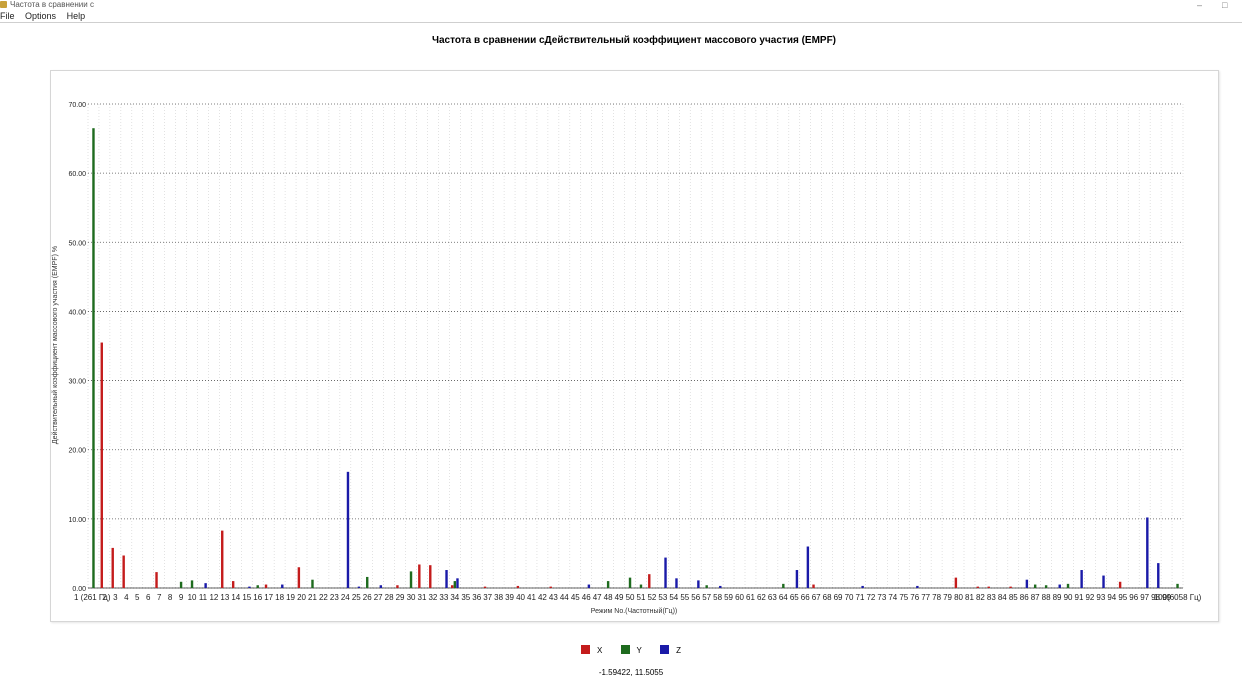 This screenshot has height=683, width=1242. Describe the element at coordinates (52, 4) in the screenshot. I see `window-title: Частота в сравнении с` at that location.